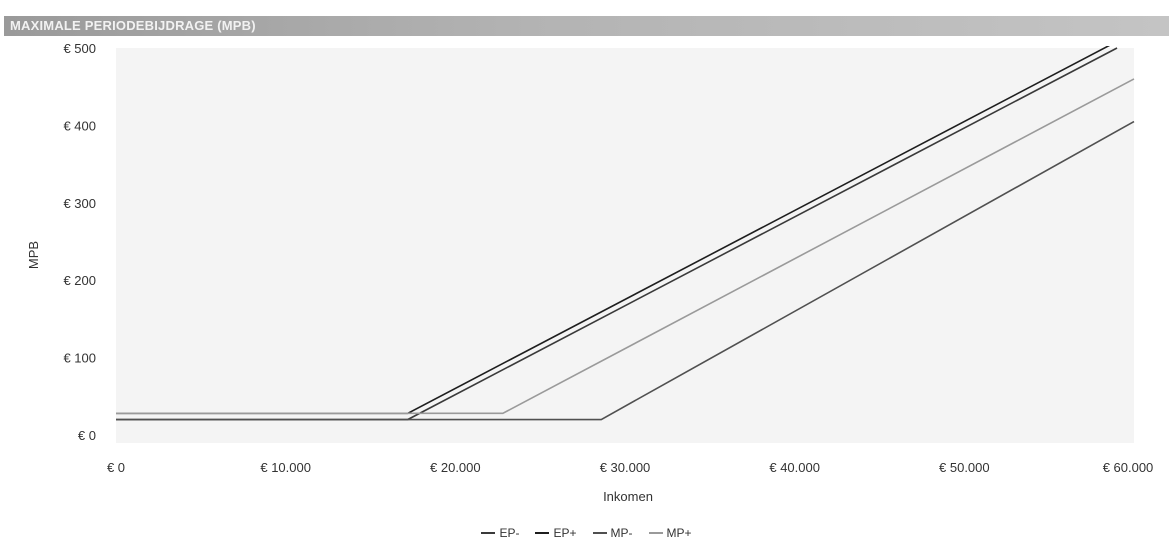  Describe the element at coordinates (116, 467) in the screenshot. I see `x-tick-label: € 0` at that location.